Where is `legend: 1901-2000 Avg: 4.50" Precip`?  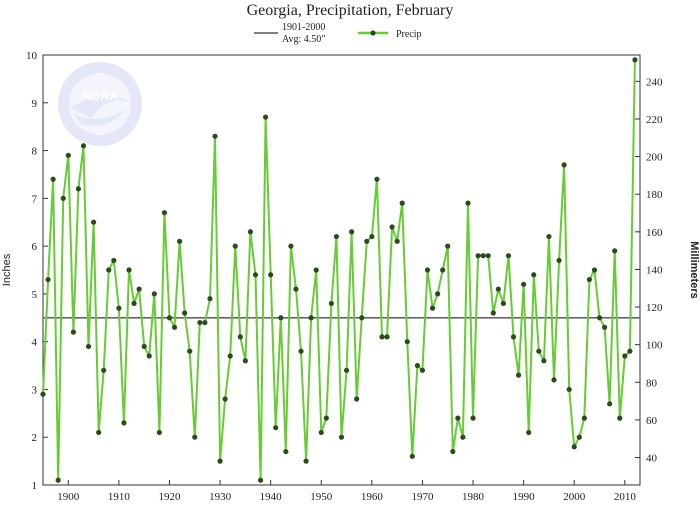
legend: 1901-2000 Avg: 4.50" Precip is located at coordinates (338, 33).